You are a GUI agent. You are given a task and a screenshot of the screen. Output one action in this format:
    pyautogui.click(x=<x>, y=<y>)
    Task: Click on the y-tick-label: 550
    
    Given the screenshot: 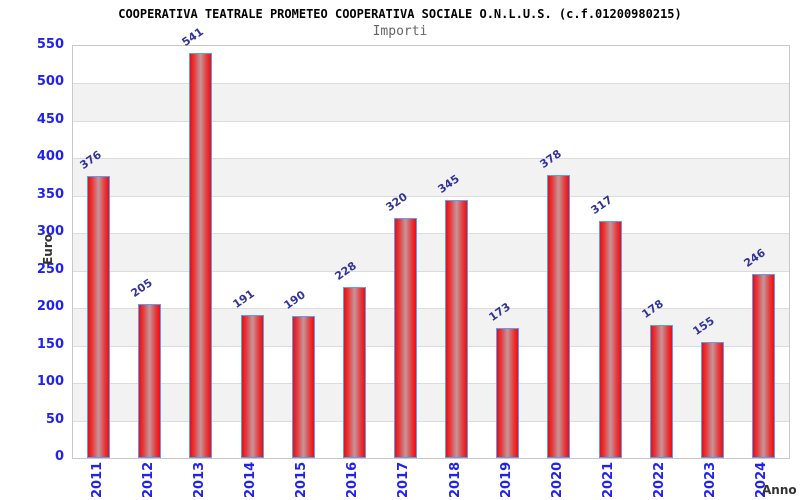 What is the action you would take?
    pyautogui.click(x=50, y=44)
    